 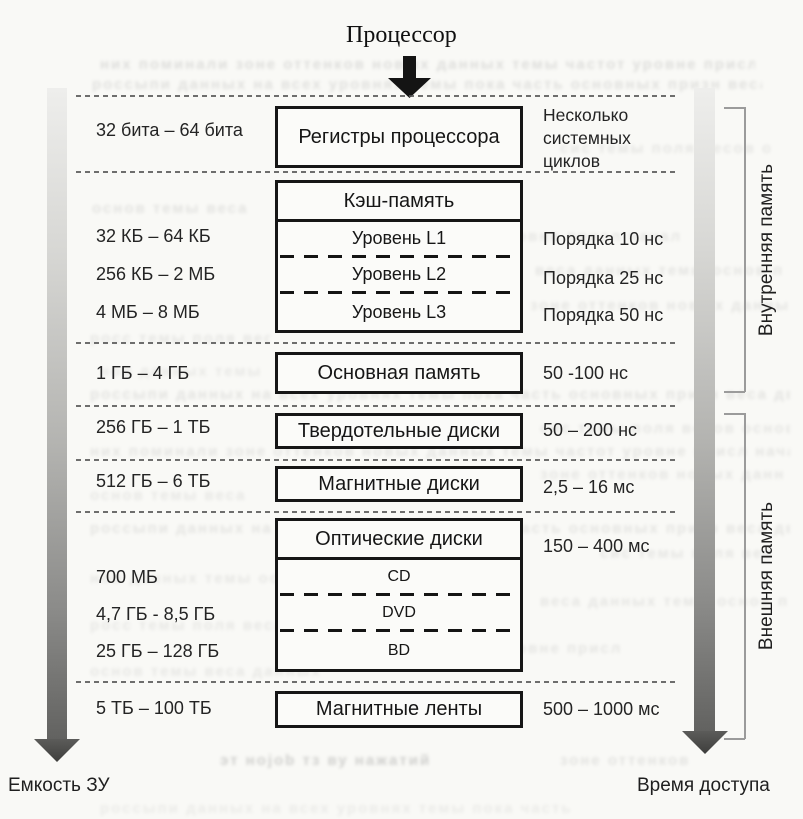 What do you see at coordinates (603, 278) in the screenshot?
I see `time-l2: Порядка 25 нс` at bounding box center [603, 278].